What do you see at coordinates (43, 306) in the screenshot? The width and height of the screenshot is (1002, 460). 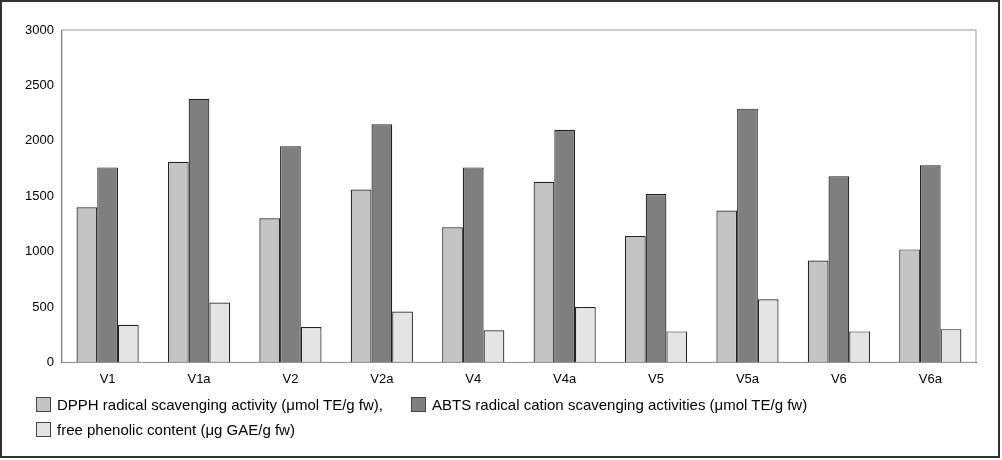 I see `y-tick-label: 500` at bounding box center [43, 306].